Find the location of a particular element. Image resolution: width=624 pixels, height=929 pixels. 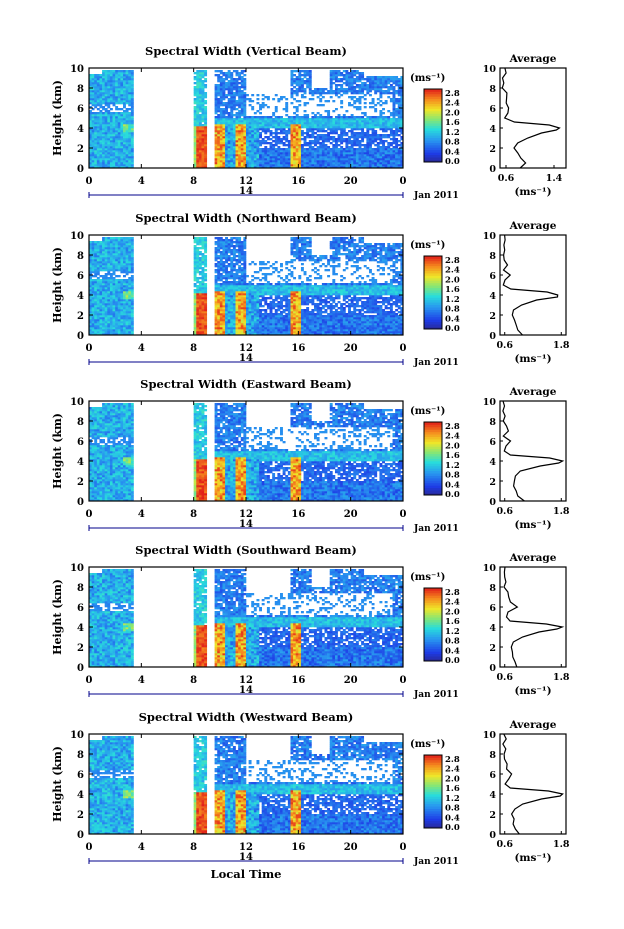

panel-title: Spectral Width (Southward Beam) is located at coordinates (246, 550).